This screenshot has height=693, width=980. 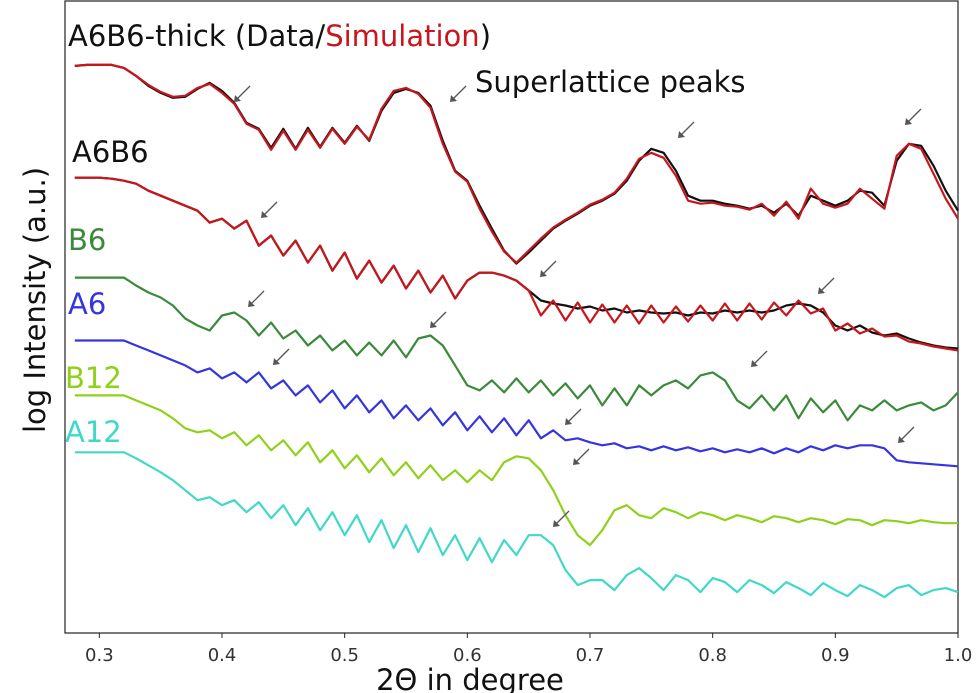 What do you see at coordinates (835, 655) in the screenshot?
I see `x-tick-label: 0.9` at bounding box center [835, 655].